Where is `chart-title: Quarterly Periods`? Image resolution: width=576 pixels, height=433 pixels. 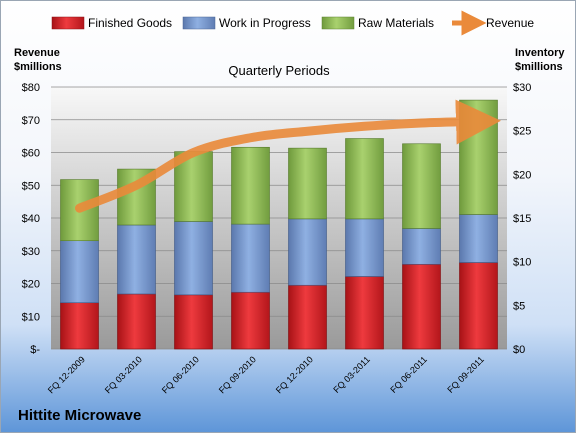 chart-title: Quarterly Periods is located at coordinates (279, 70).